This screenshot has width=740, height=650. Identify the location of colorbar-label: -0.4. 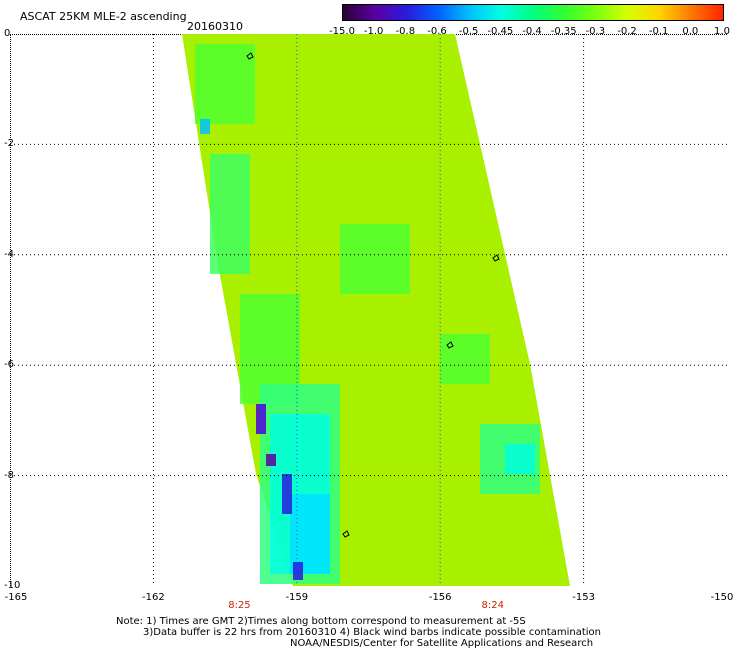
(532, 31).